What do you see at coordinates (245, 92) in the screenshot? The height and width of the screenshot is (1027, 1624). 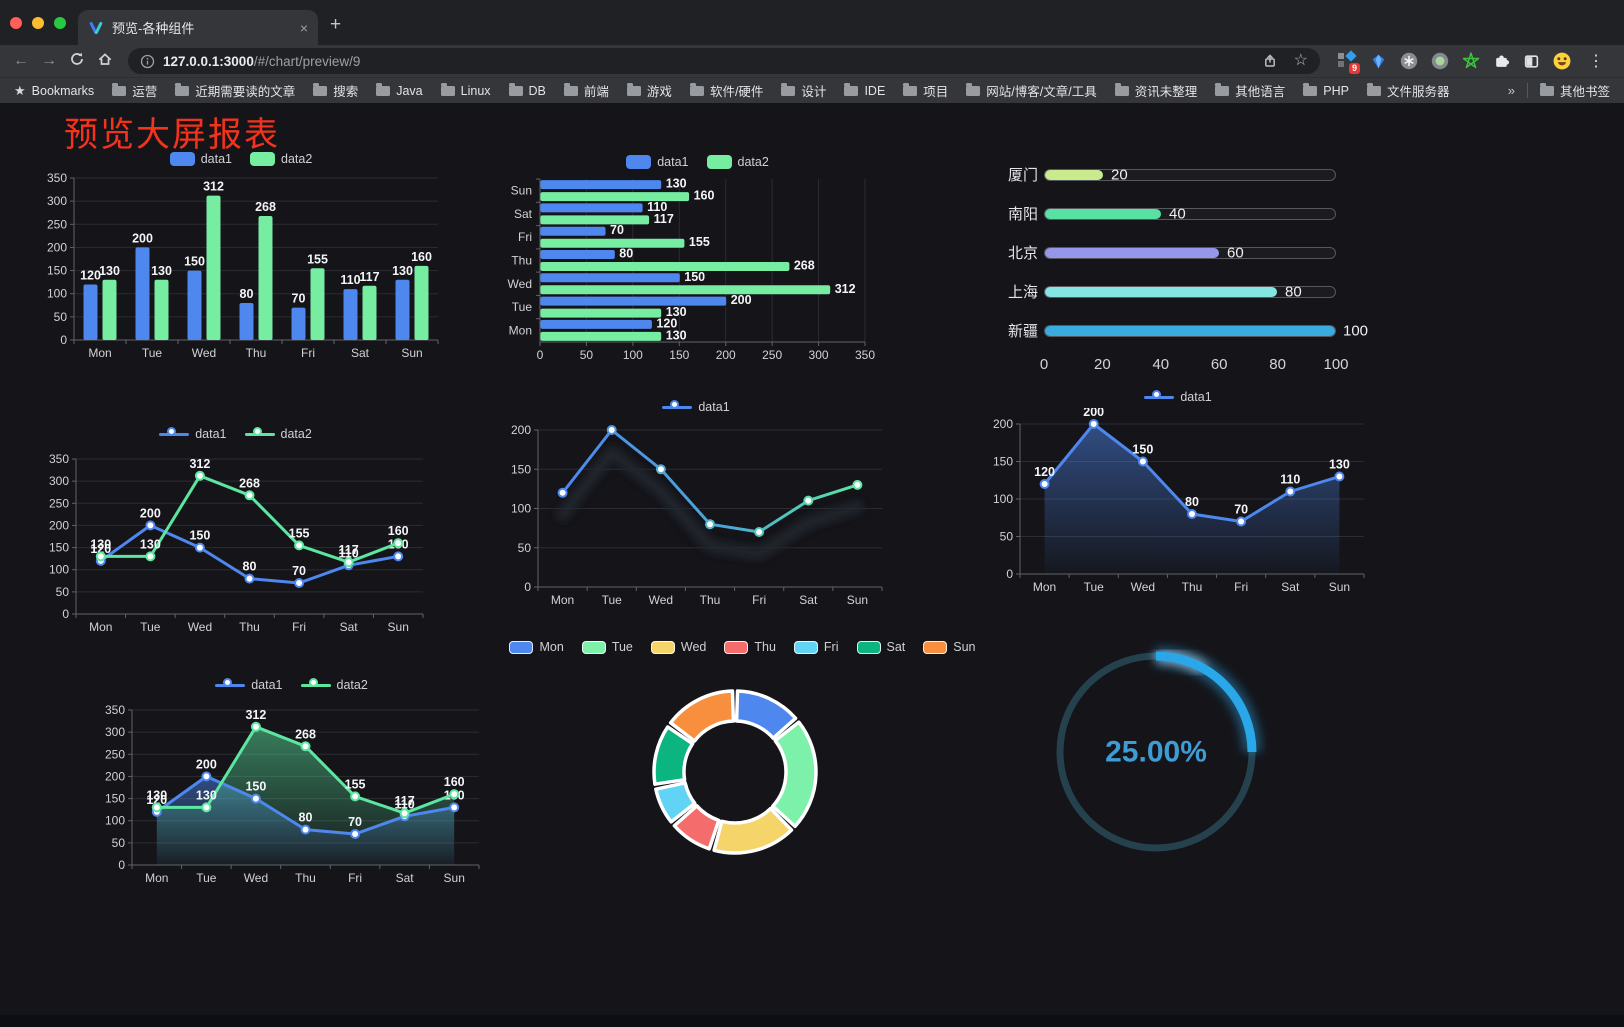 I see `bookmark-label: 近期需要读的文章` at bounding box center [245, 92].